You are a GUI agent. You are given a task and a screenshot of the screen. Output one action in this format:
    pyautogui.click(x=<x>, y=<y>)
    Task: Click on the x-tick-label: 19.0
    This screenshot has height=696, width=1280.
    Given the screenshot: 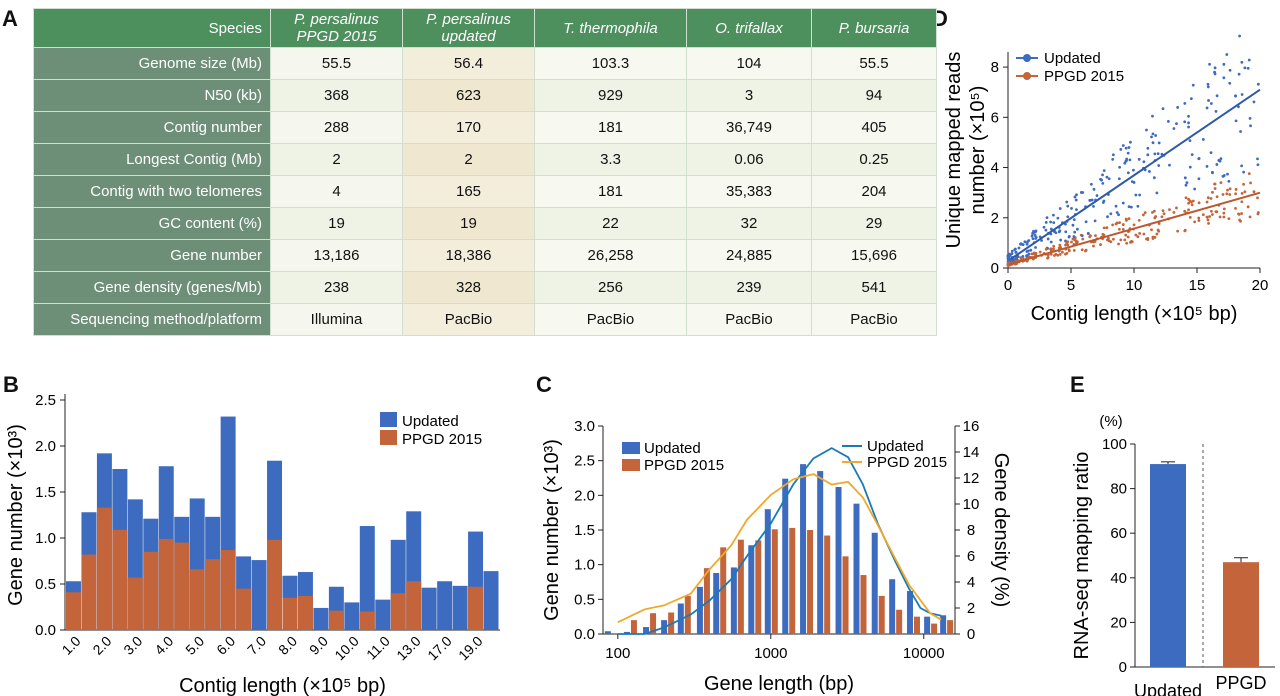 What is the action you would take?
    pyautogui.click(x=470, y=648)
    